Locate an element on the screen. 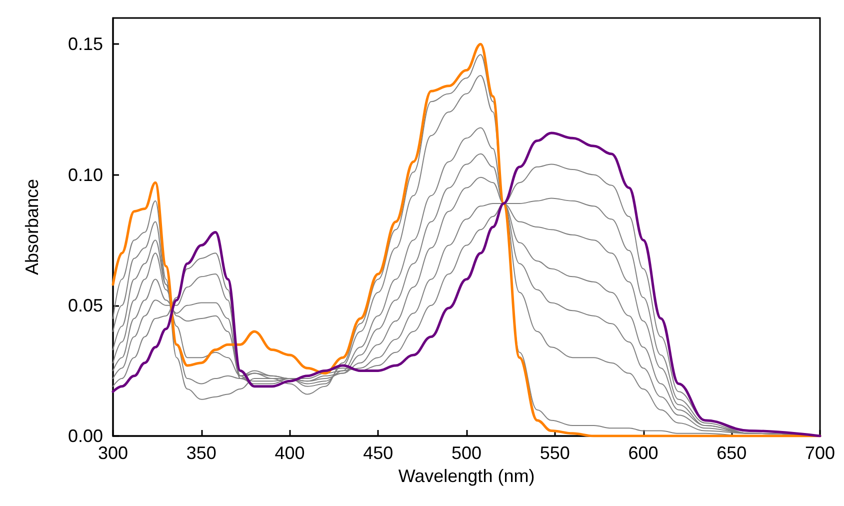 The height and width of the screenshot is (506, 844). x-tick-label: 550 is located at coordinates (555, 453).